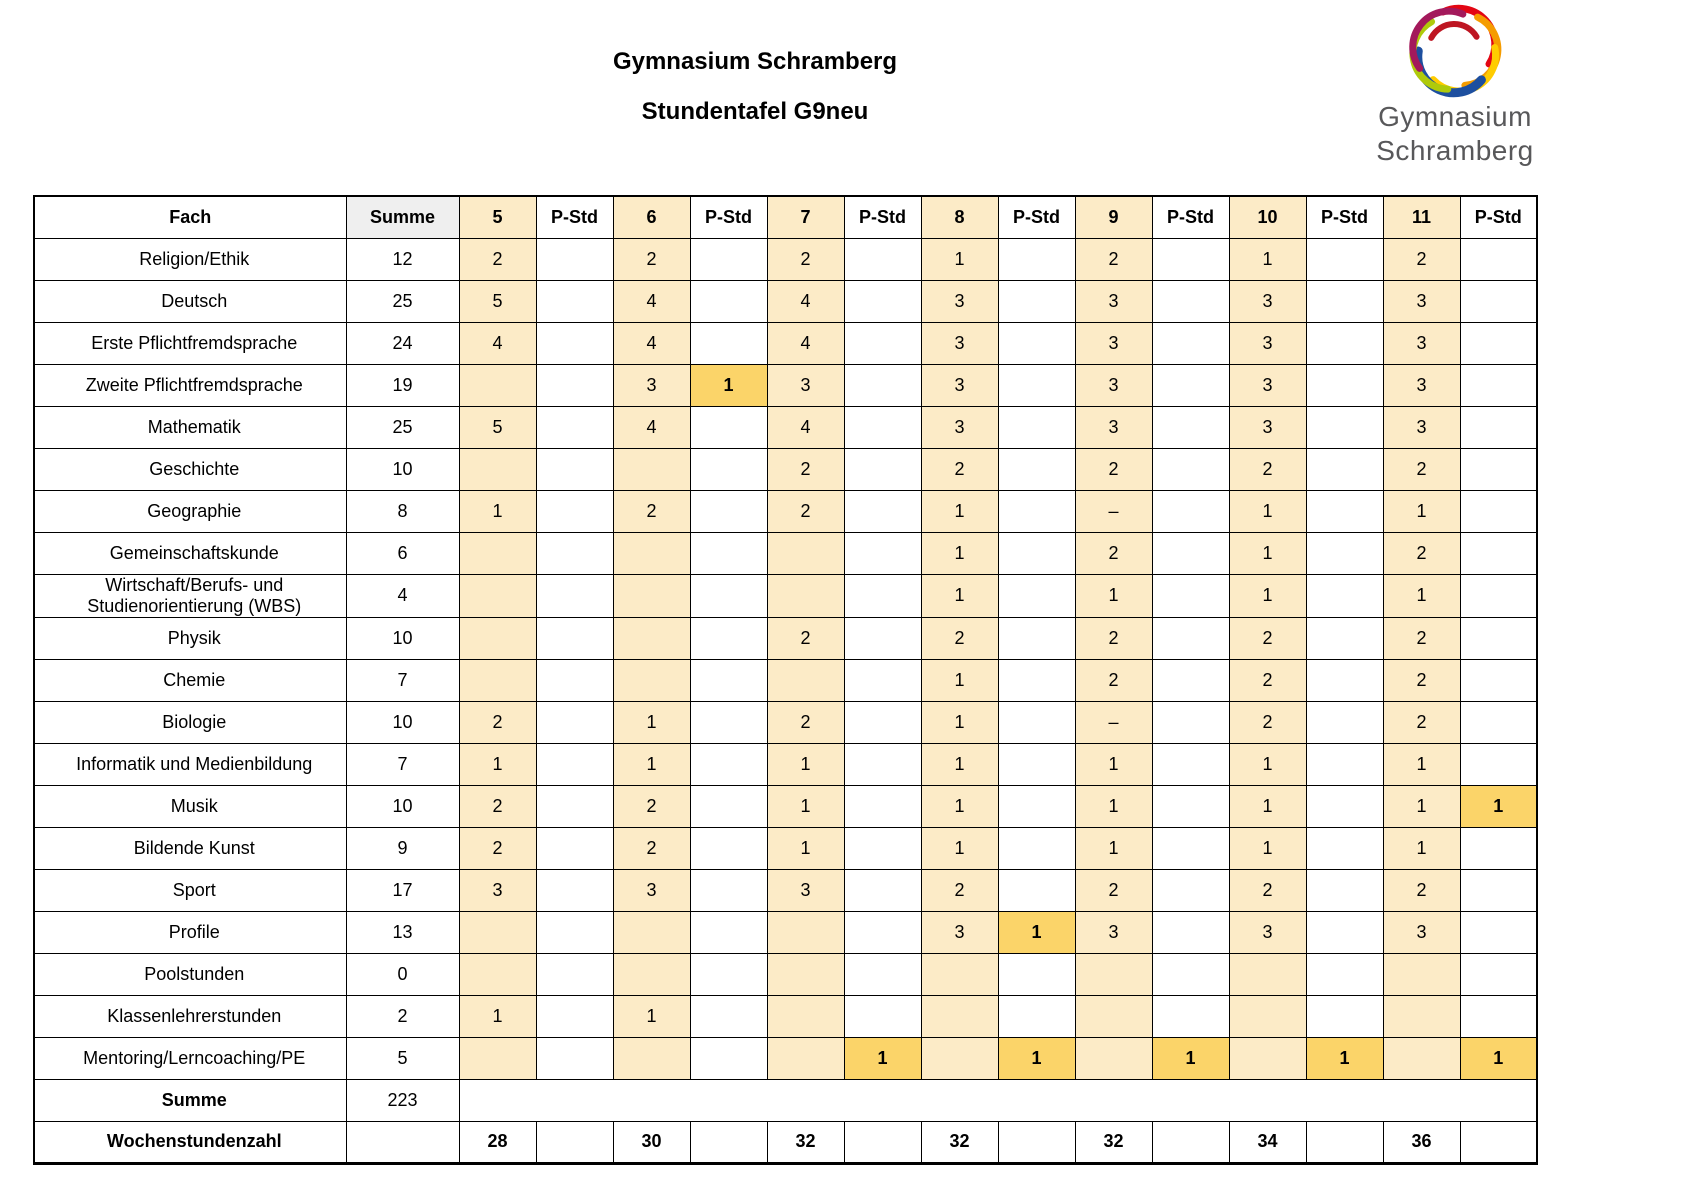 The width and height of the screenshot is (1702, 1203). What do you see at coordinates (1344, 553) in the screenshot?
I see `cell-gemeinschaftskunde-p10` at bounding box center [1344, 553].